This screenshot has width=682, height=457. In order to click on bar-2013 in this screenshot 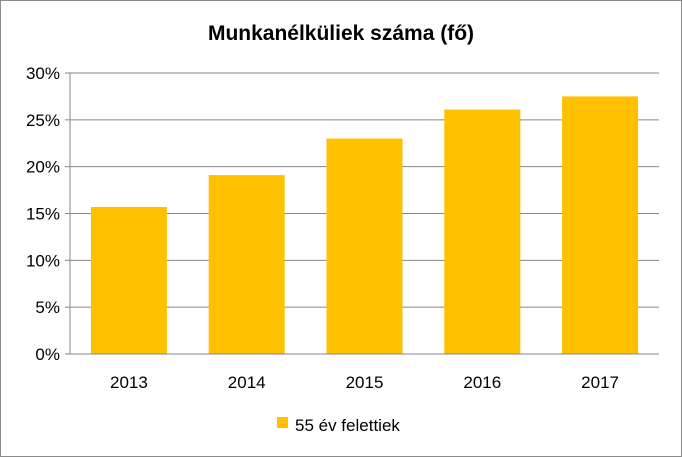, I will do `click(128, 280)`.